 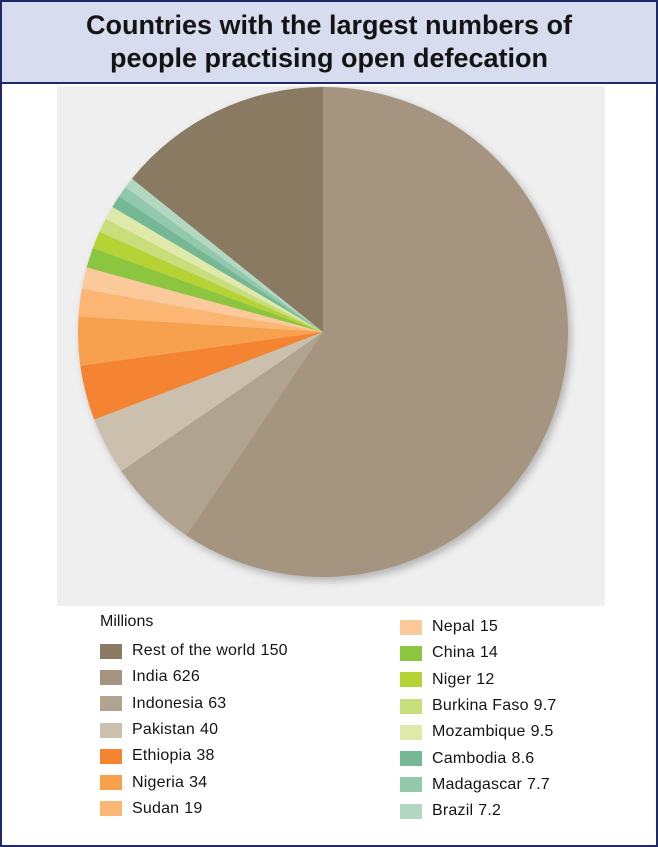 What do you see at coordinates (489, 627) in the screenshot?
I see `legend-value: 15` at bounding box center [489, 627].